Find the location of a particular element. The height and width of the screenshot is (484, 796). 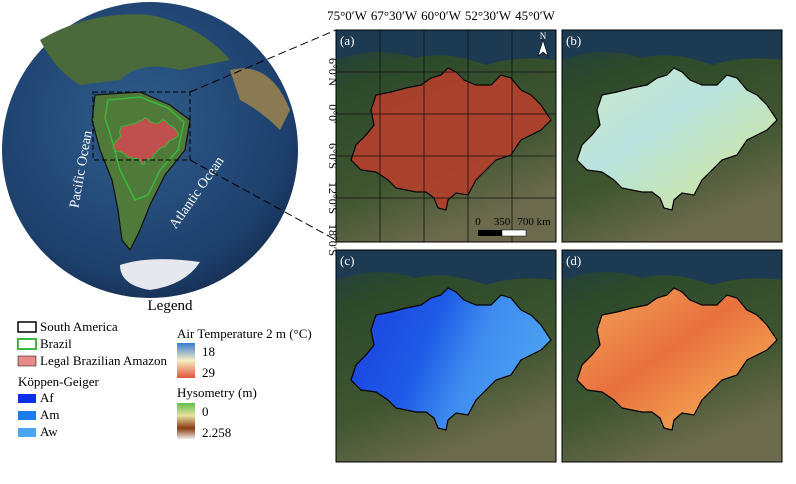

panel-label: (d) is located at coordinates (573, 260).